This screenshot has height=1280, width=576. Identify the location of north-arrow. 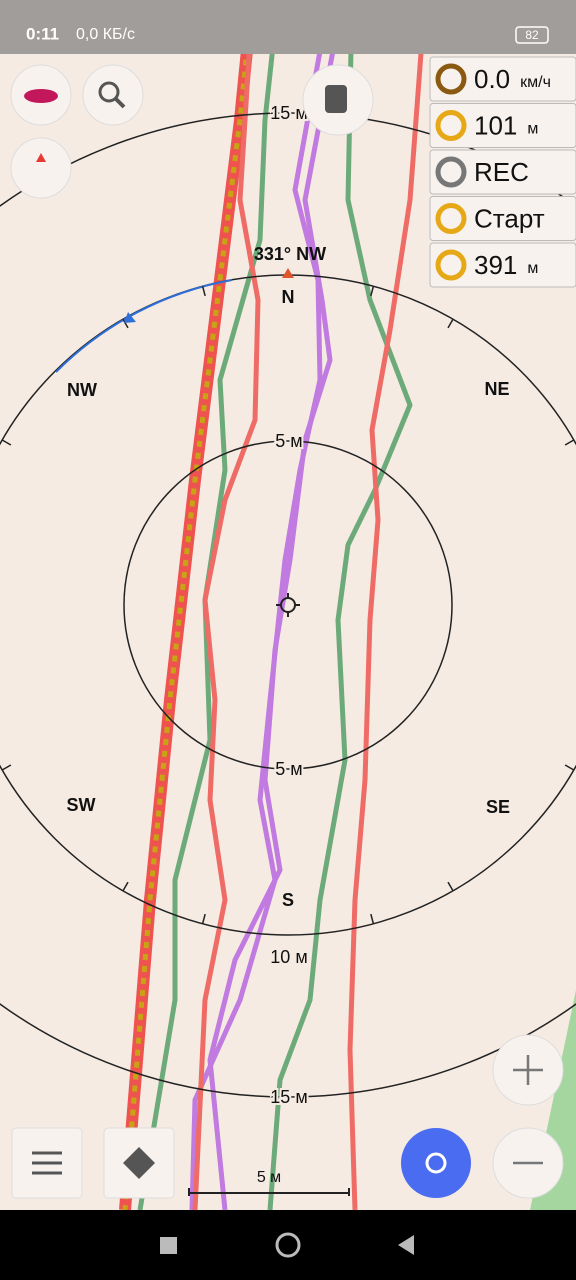
(41, 157).